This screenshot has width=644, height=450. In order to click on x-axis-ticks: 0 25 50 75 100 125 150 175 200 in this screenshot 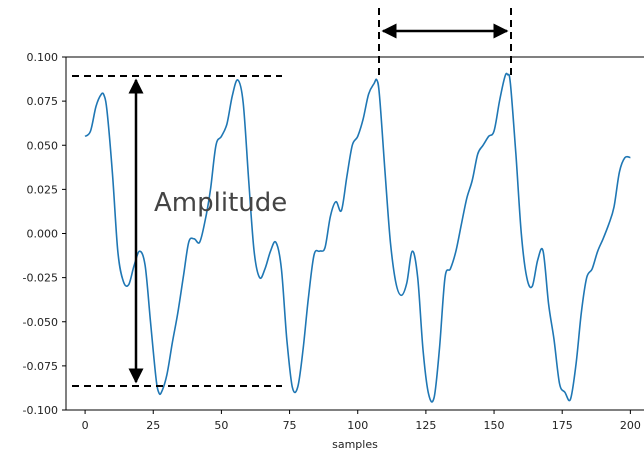, I will do `click(361, 421)`.